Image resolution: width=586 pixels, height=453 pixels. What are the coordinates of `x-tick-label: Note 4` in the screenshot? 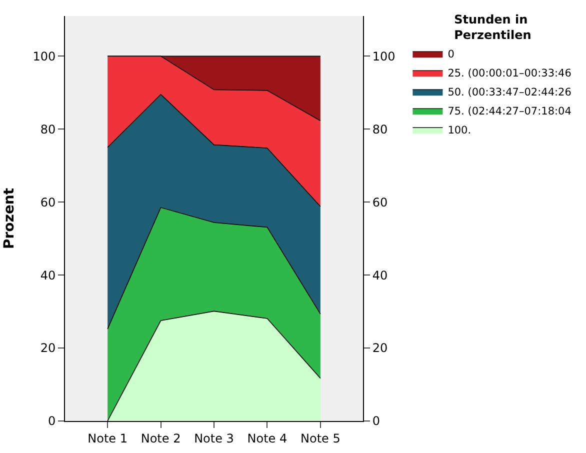 It's located at (267, 438).